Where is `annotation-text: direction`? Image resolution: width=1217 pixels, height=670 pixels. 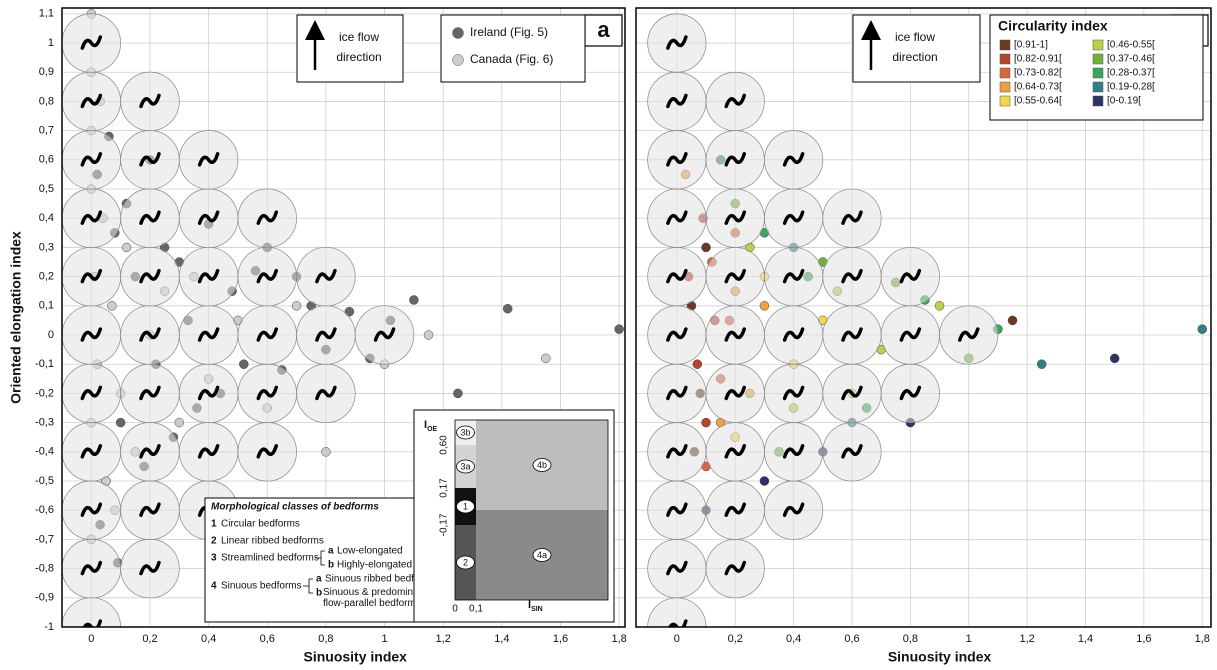 annotation-text: direction is located at coordinates (914, 57).